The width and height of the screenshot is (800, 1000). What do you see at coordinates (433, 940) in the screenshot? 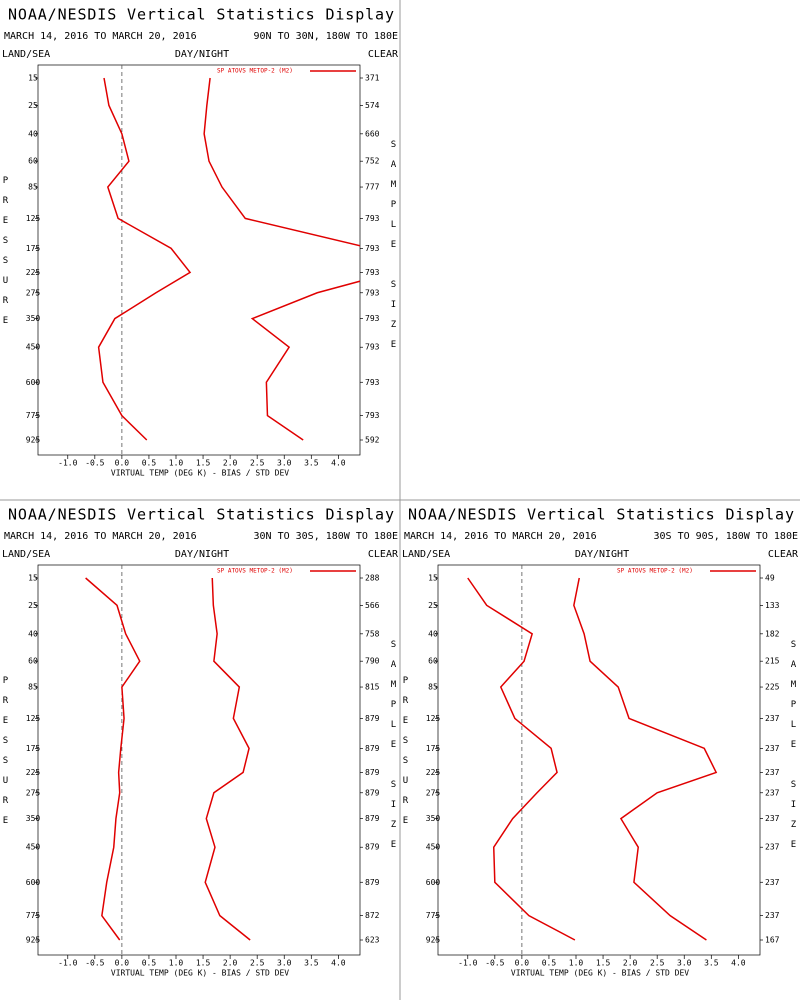
I see `pressure-label: 925` at bounding box center [433, 940].